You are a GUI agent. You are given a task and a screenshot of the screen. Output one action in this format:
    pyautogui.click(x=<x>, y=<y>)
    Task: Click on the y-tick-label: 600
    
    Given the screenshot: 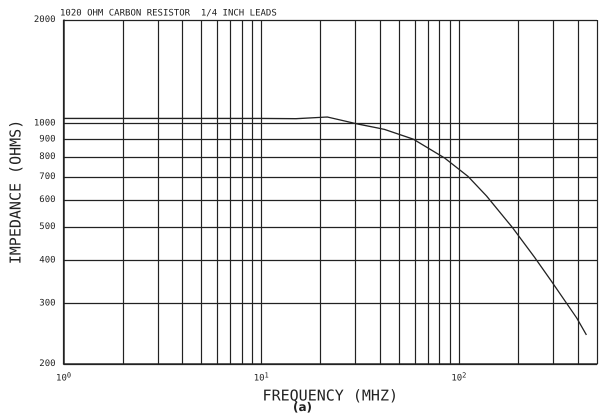 What is the action you would take?
    pyautogui.click(x=47, y=199)
    